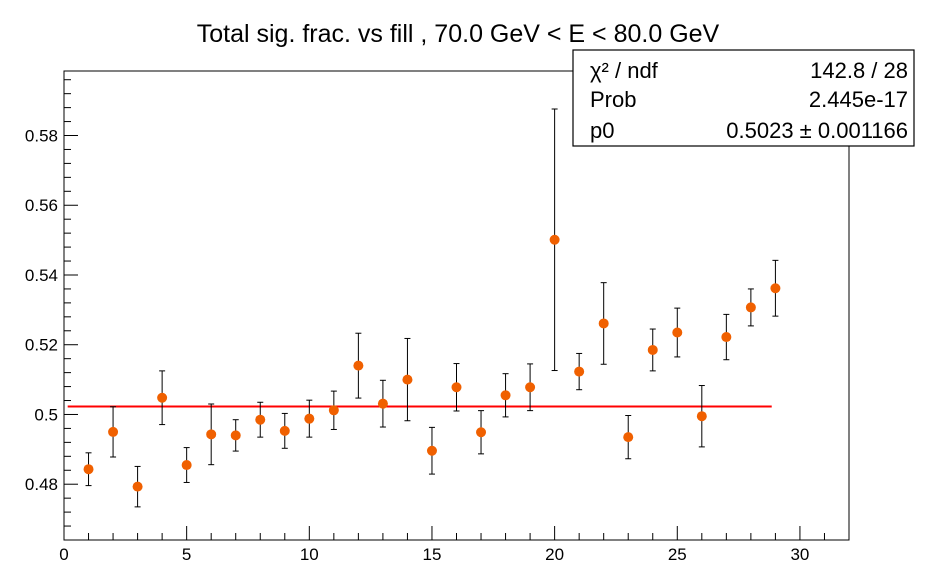 Image resolution: width=942 pixels, height=587 pixels. What do you see at coordinates (41, 205) in the screenshot?
I see `y-tick-label: 0.56` at bounding box center [41, 205].